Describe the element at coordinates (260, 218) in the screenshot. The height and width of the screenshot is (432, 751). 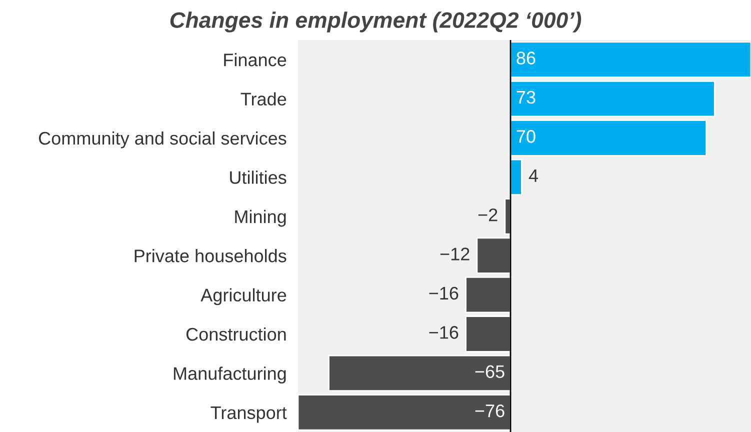
I see `y-tick-label: Mining` at that location.